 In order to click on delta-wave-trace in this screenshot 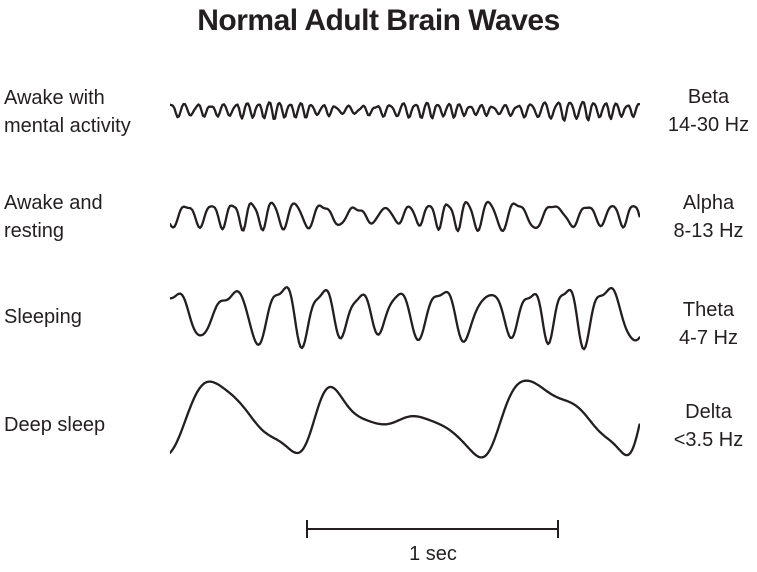, I will do `click(405, 419)`.